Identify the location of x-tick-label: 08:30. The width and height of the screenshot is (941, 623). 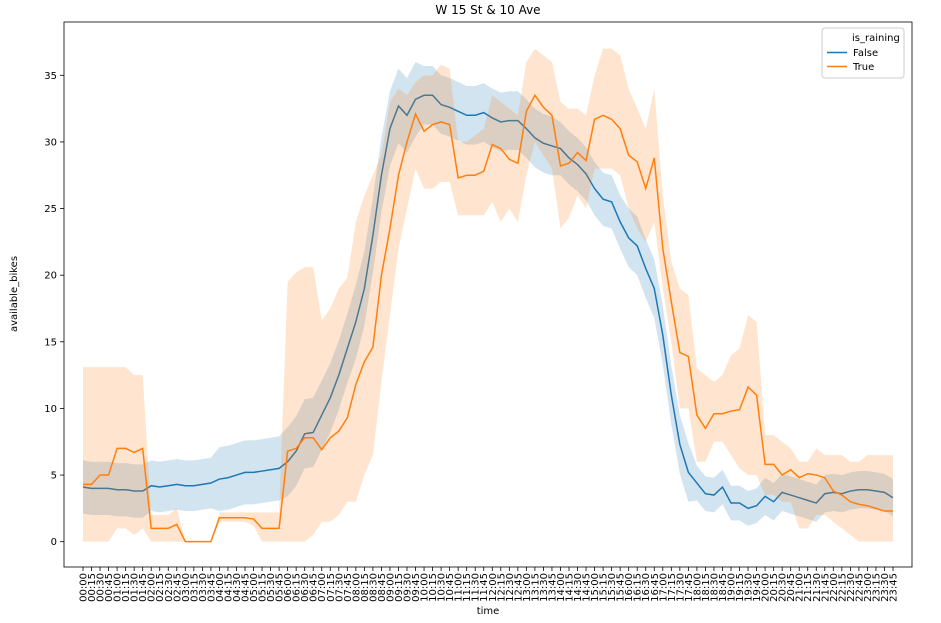
(373, 587).